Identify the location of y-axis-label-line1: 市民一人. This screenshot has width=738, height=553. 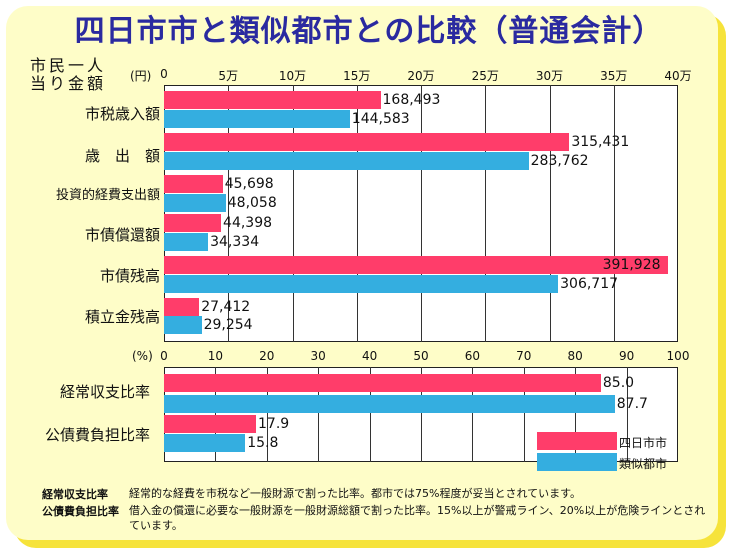
(68, 65).